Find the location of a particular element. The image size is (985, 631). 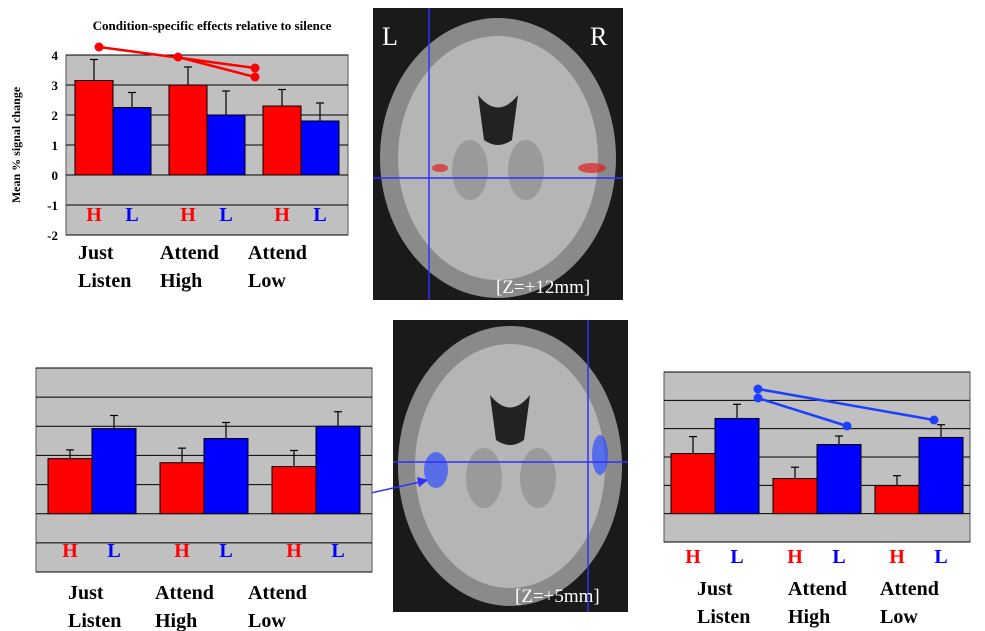

y-tick-label: 1 is located at coordinates (55, 145).